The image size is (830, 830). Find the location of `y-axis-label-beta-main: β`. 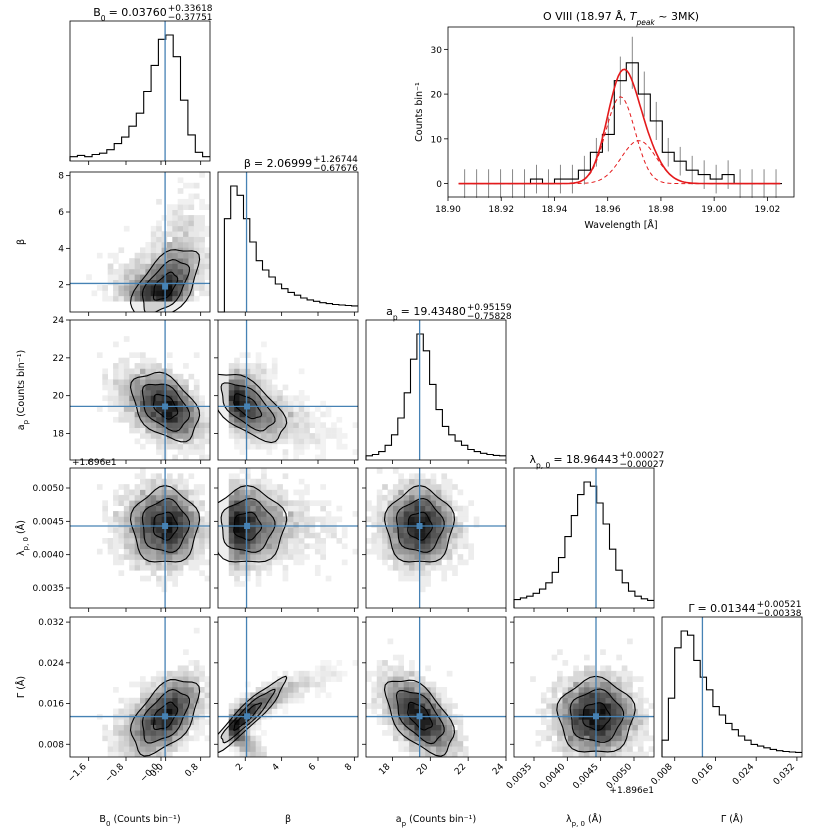

y-axis-label-beta-main: β is located at coordinates (21, 242).